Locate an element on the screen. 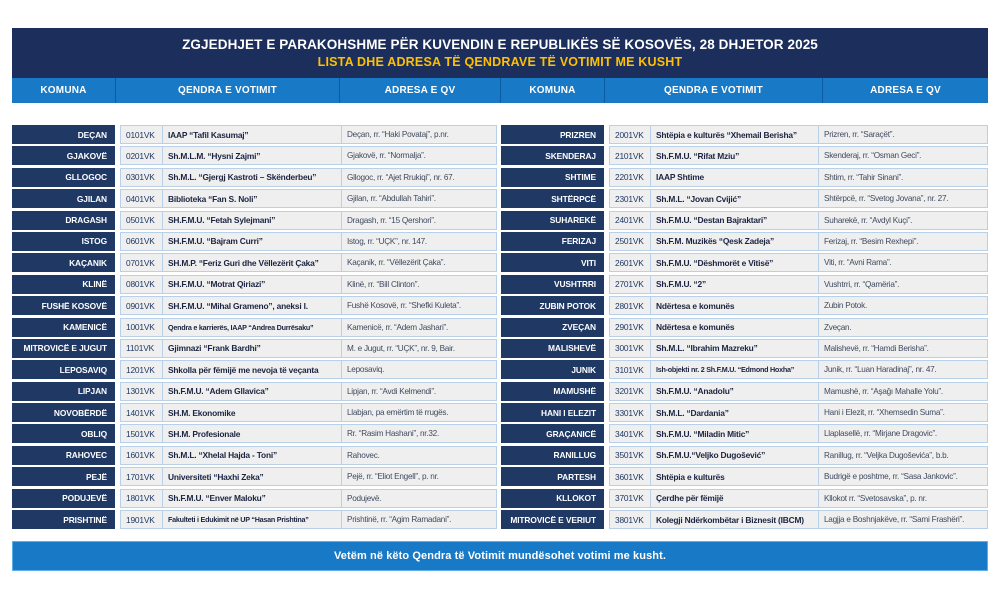 This screenshot has width=1000, height=596. code-cell: 2501VK is located at coordinates (630, 241).